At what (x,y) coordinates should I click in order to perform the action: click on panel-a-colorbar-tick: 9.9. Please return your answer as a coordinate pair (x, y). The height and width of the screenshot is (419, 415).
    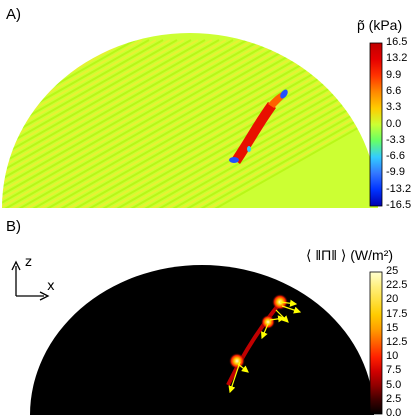
    Looking at the image, I should click on (394, 74).